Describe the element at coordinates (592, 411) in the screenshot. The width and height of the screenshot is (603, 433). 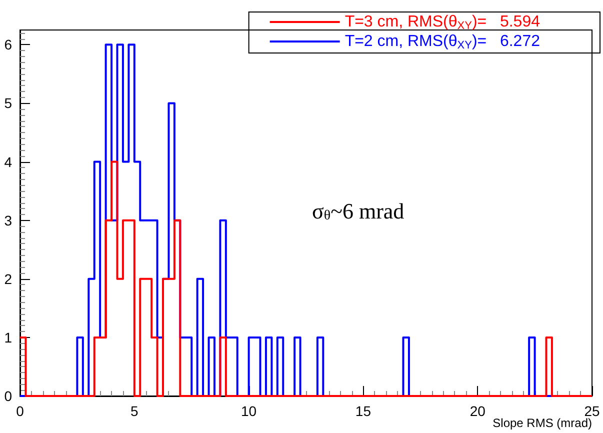
I see `x-tick-label: 25` at that location.